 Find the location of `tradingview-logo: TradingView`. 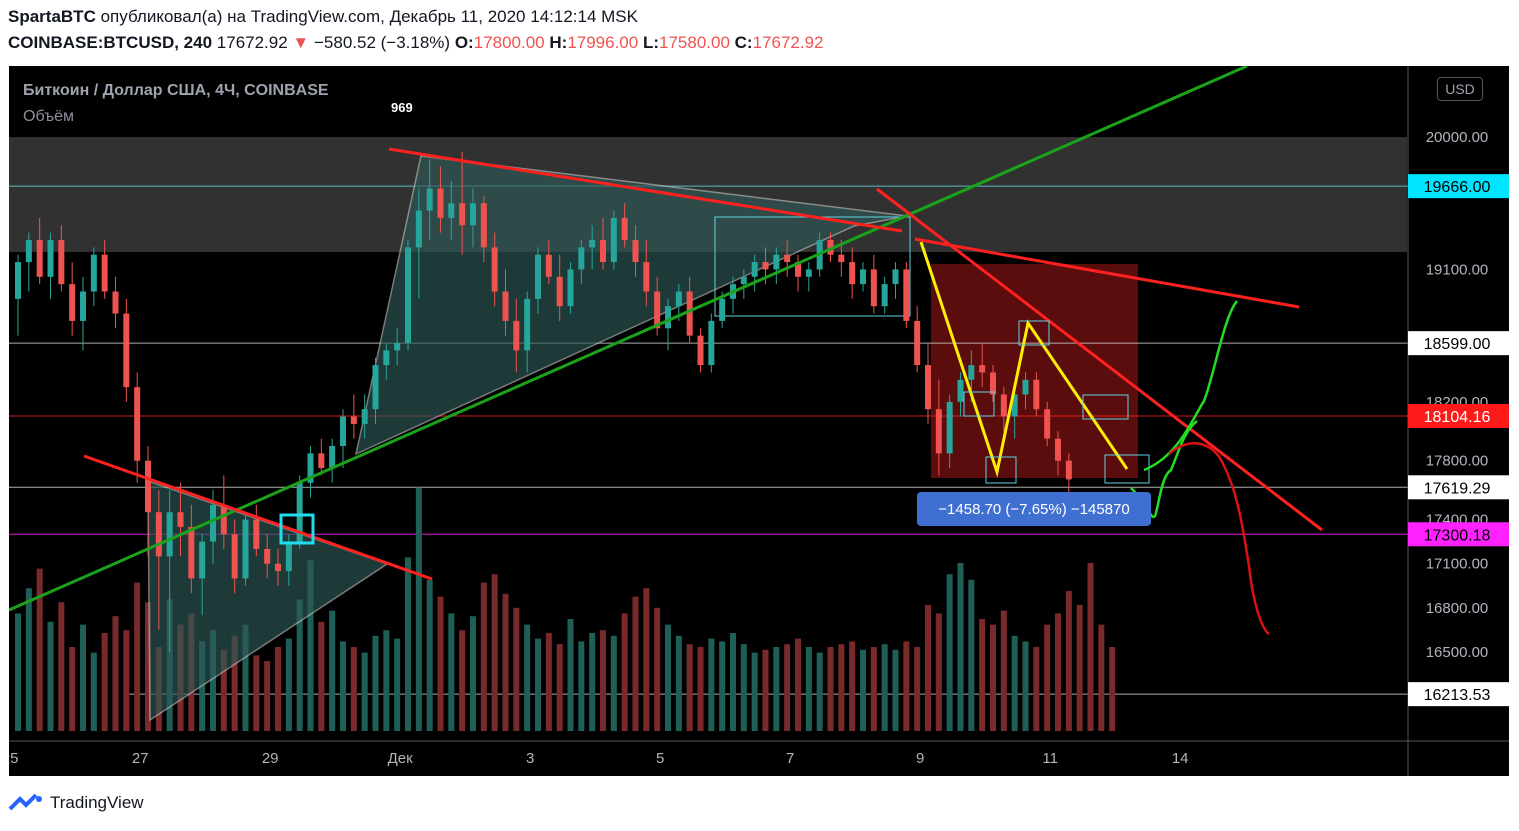

tradingview-logo: TradingView is located at coordinates (76, 803).